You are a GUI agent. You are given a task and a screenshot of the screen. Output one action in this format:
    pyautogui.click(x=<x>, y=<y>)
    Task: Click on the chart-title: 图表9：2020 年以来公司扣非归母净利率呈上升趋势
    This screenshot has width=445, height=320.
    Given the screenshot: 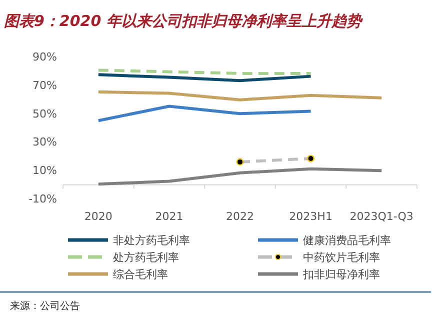 What is the action you would take?
    pyautogui.click(x=184, y=21)
    